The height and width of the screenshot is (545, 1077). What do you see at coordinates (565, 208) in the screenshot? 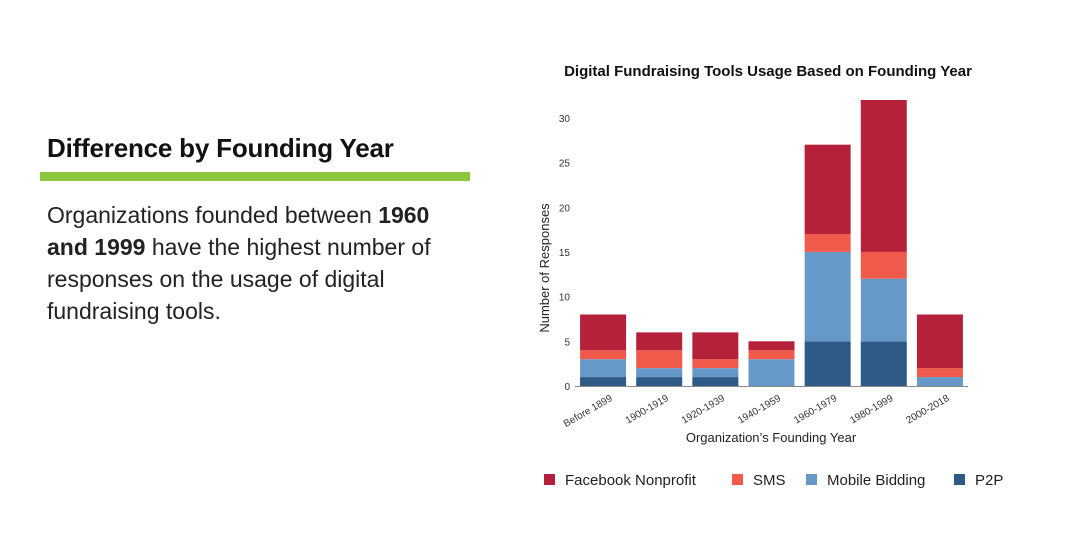
I see `y-tick-label: 20` at bounding box center [565, 208].